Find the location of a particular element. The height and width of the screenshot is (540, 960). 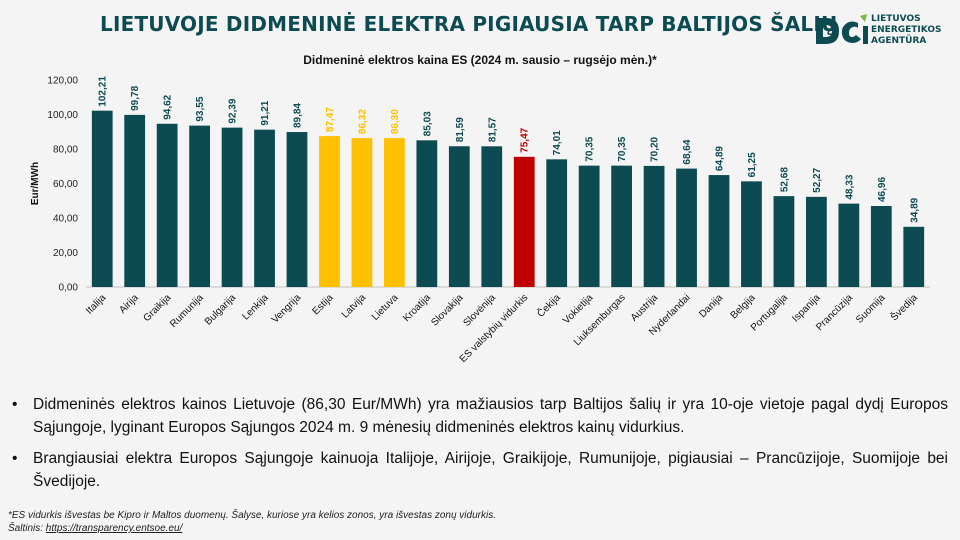

x-tick-label: Lietuva is located at coordinates (385, 307).